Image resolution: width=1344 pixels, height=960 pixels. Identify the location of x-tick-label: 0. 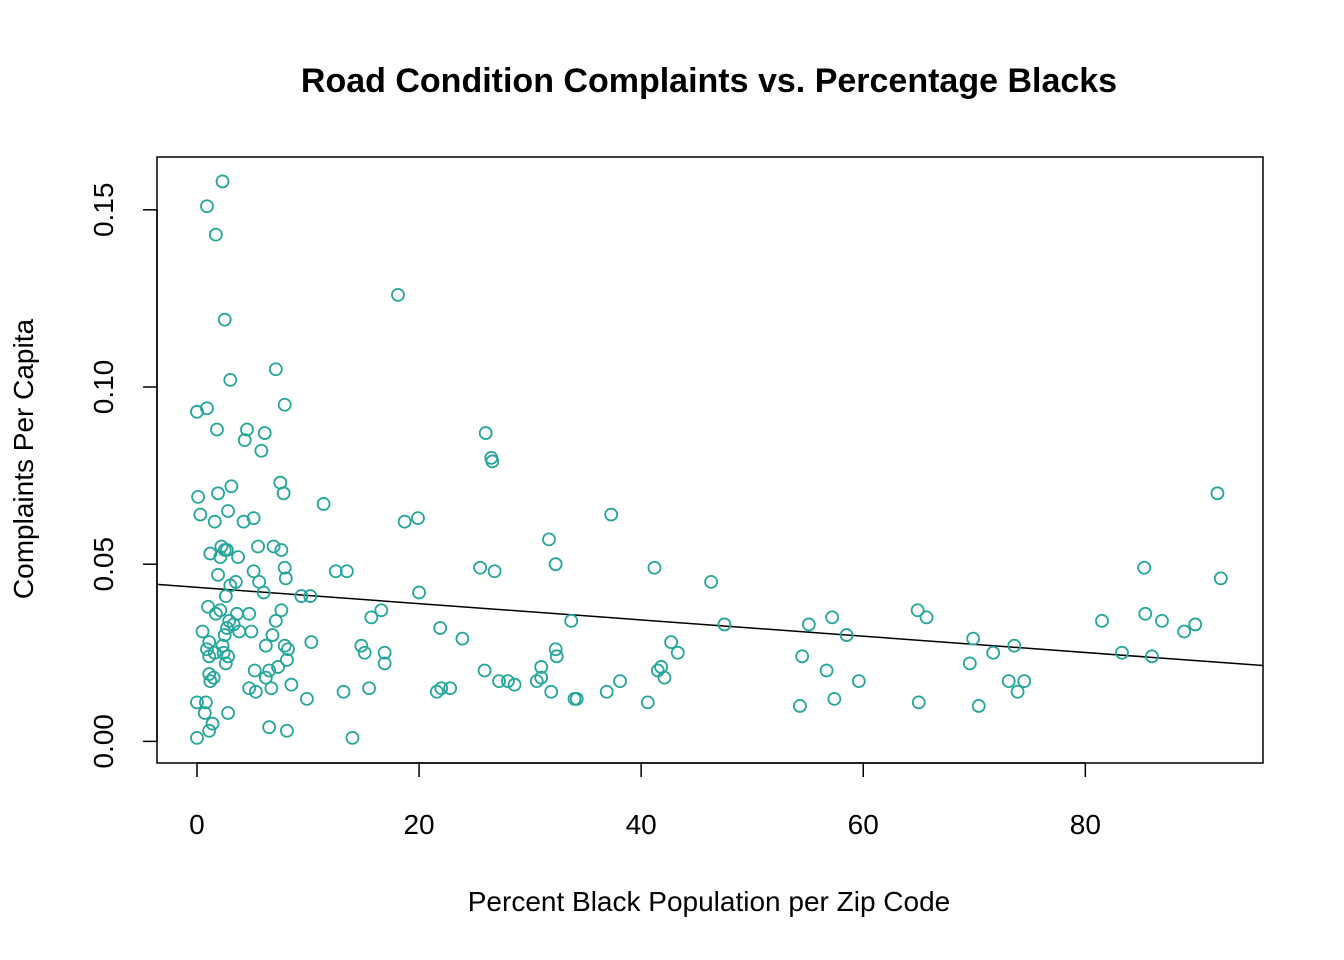
(197, 824).